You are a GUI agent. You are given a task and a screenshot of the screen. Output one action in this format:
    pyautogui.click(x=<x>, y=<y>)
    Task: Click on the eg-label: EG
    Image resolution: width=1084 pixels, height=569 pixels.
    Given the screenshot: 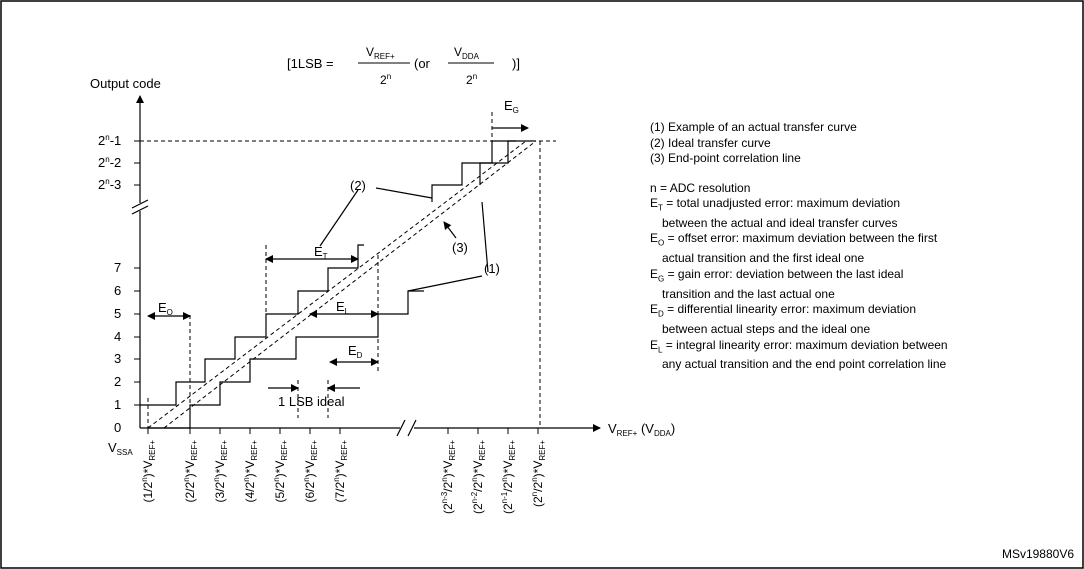 What is the action you would take?
    pyautogui.click(x=511, y=106)
    